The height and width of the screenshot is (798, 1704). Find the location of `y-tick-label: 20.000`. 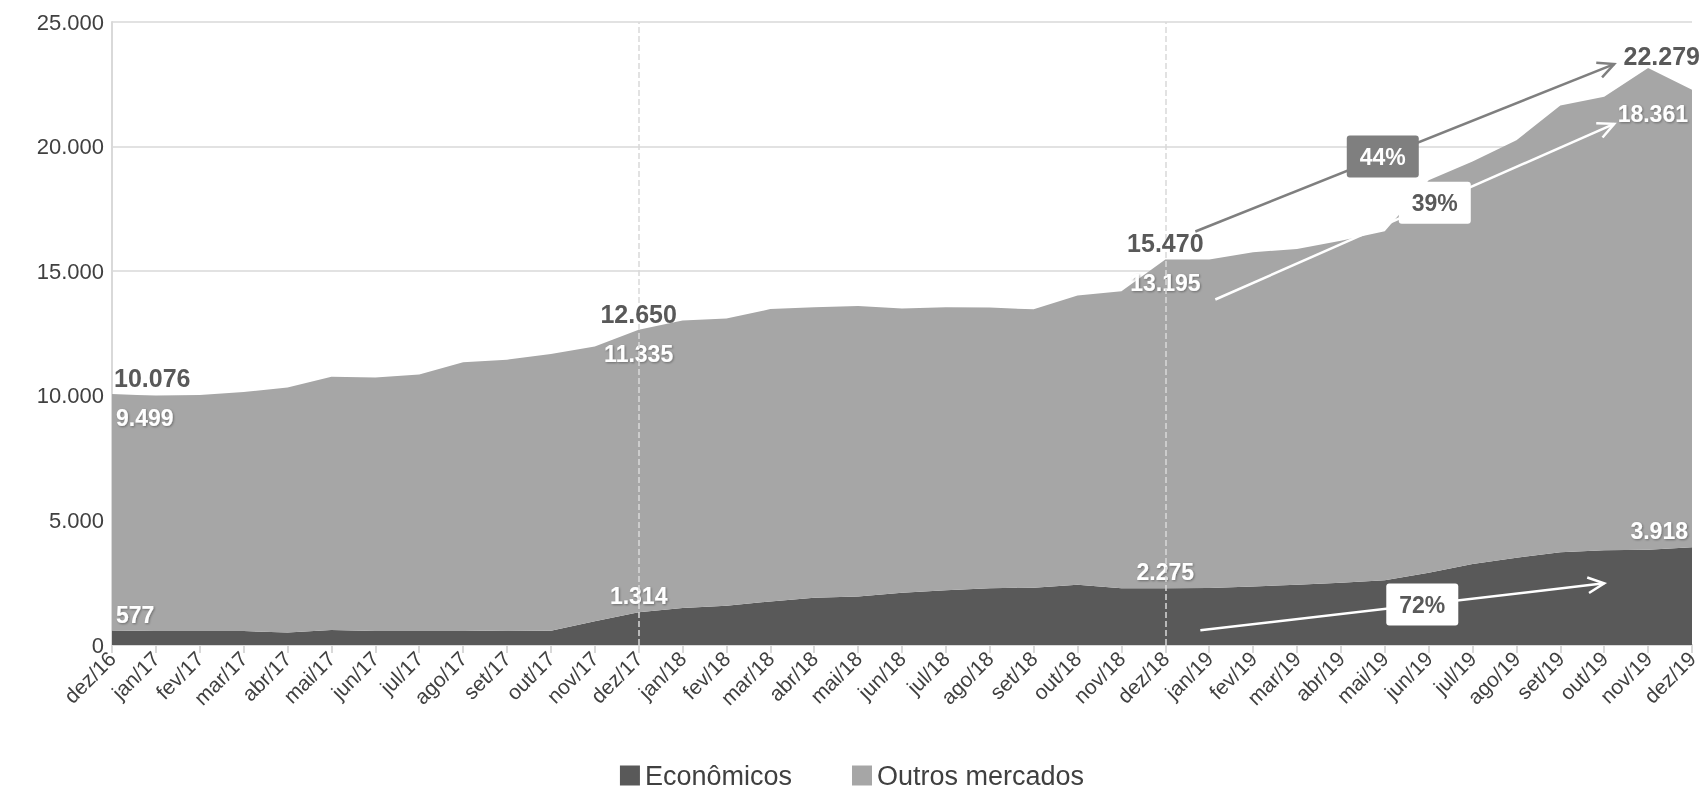

y-tick-label: 20.000 is located at coordinates (70, 147).